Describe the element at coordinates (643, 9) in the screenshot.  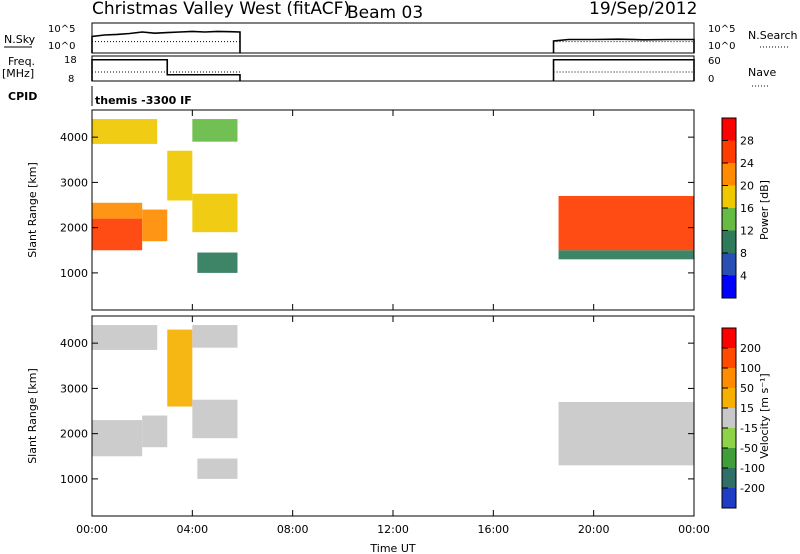
I see `date-title: 19/Sep/2012` at that location.